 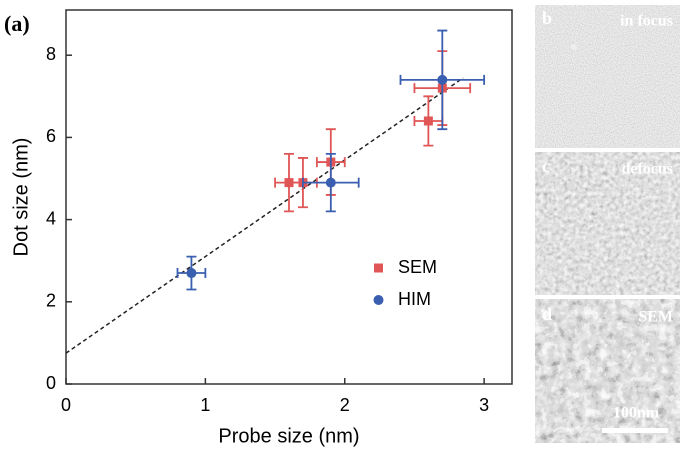 What do you see at coordinates (547, 18) in the screenshot?
I see `image-label: b` at bounding box center [547, 18].